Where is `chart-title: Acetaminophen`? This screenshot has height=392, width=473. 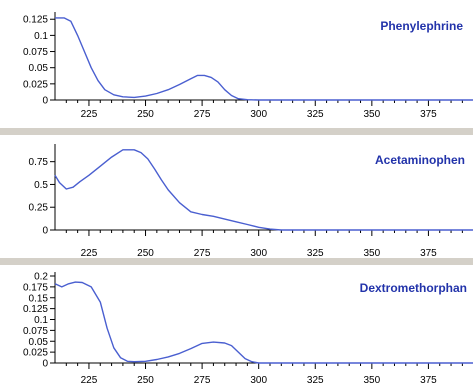 chart-title: Acetaminophen is located at coordinates (420, 160).